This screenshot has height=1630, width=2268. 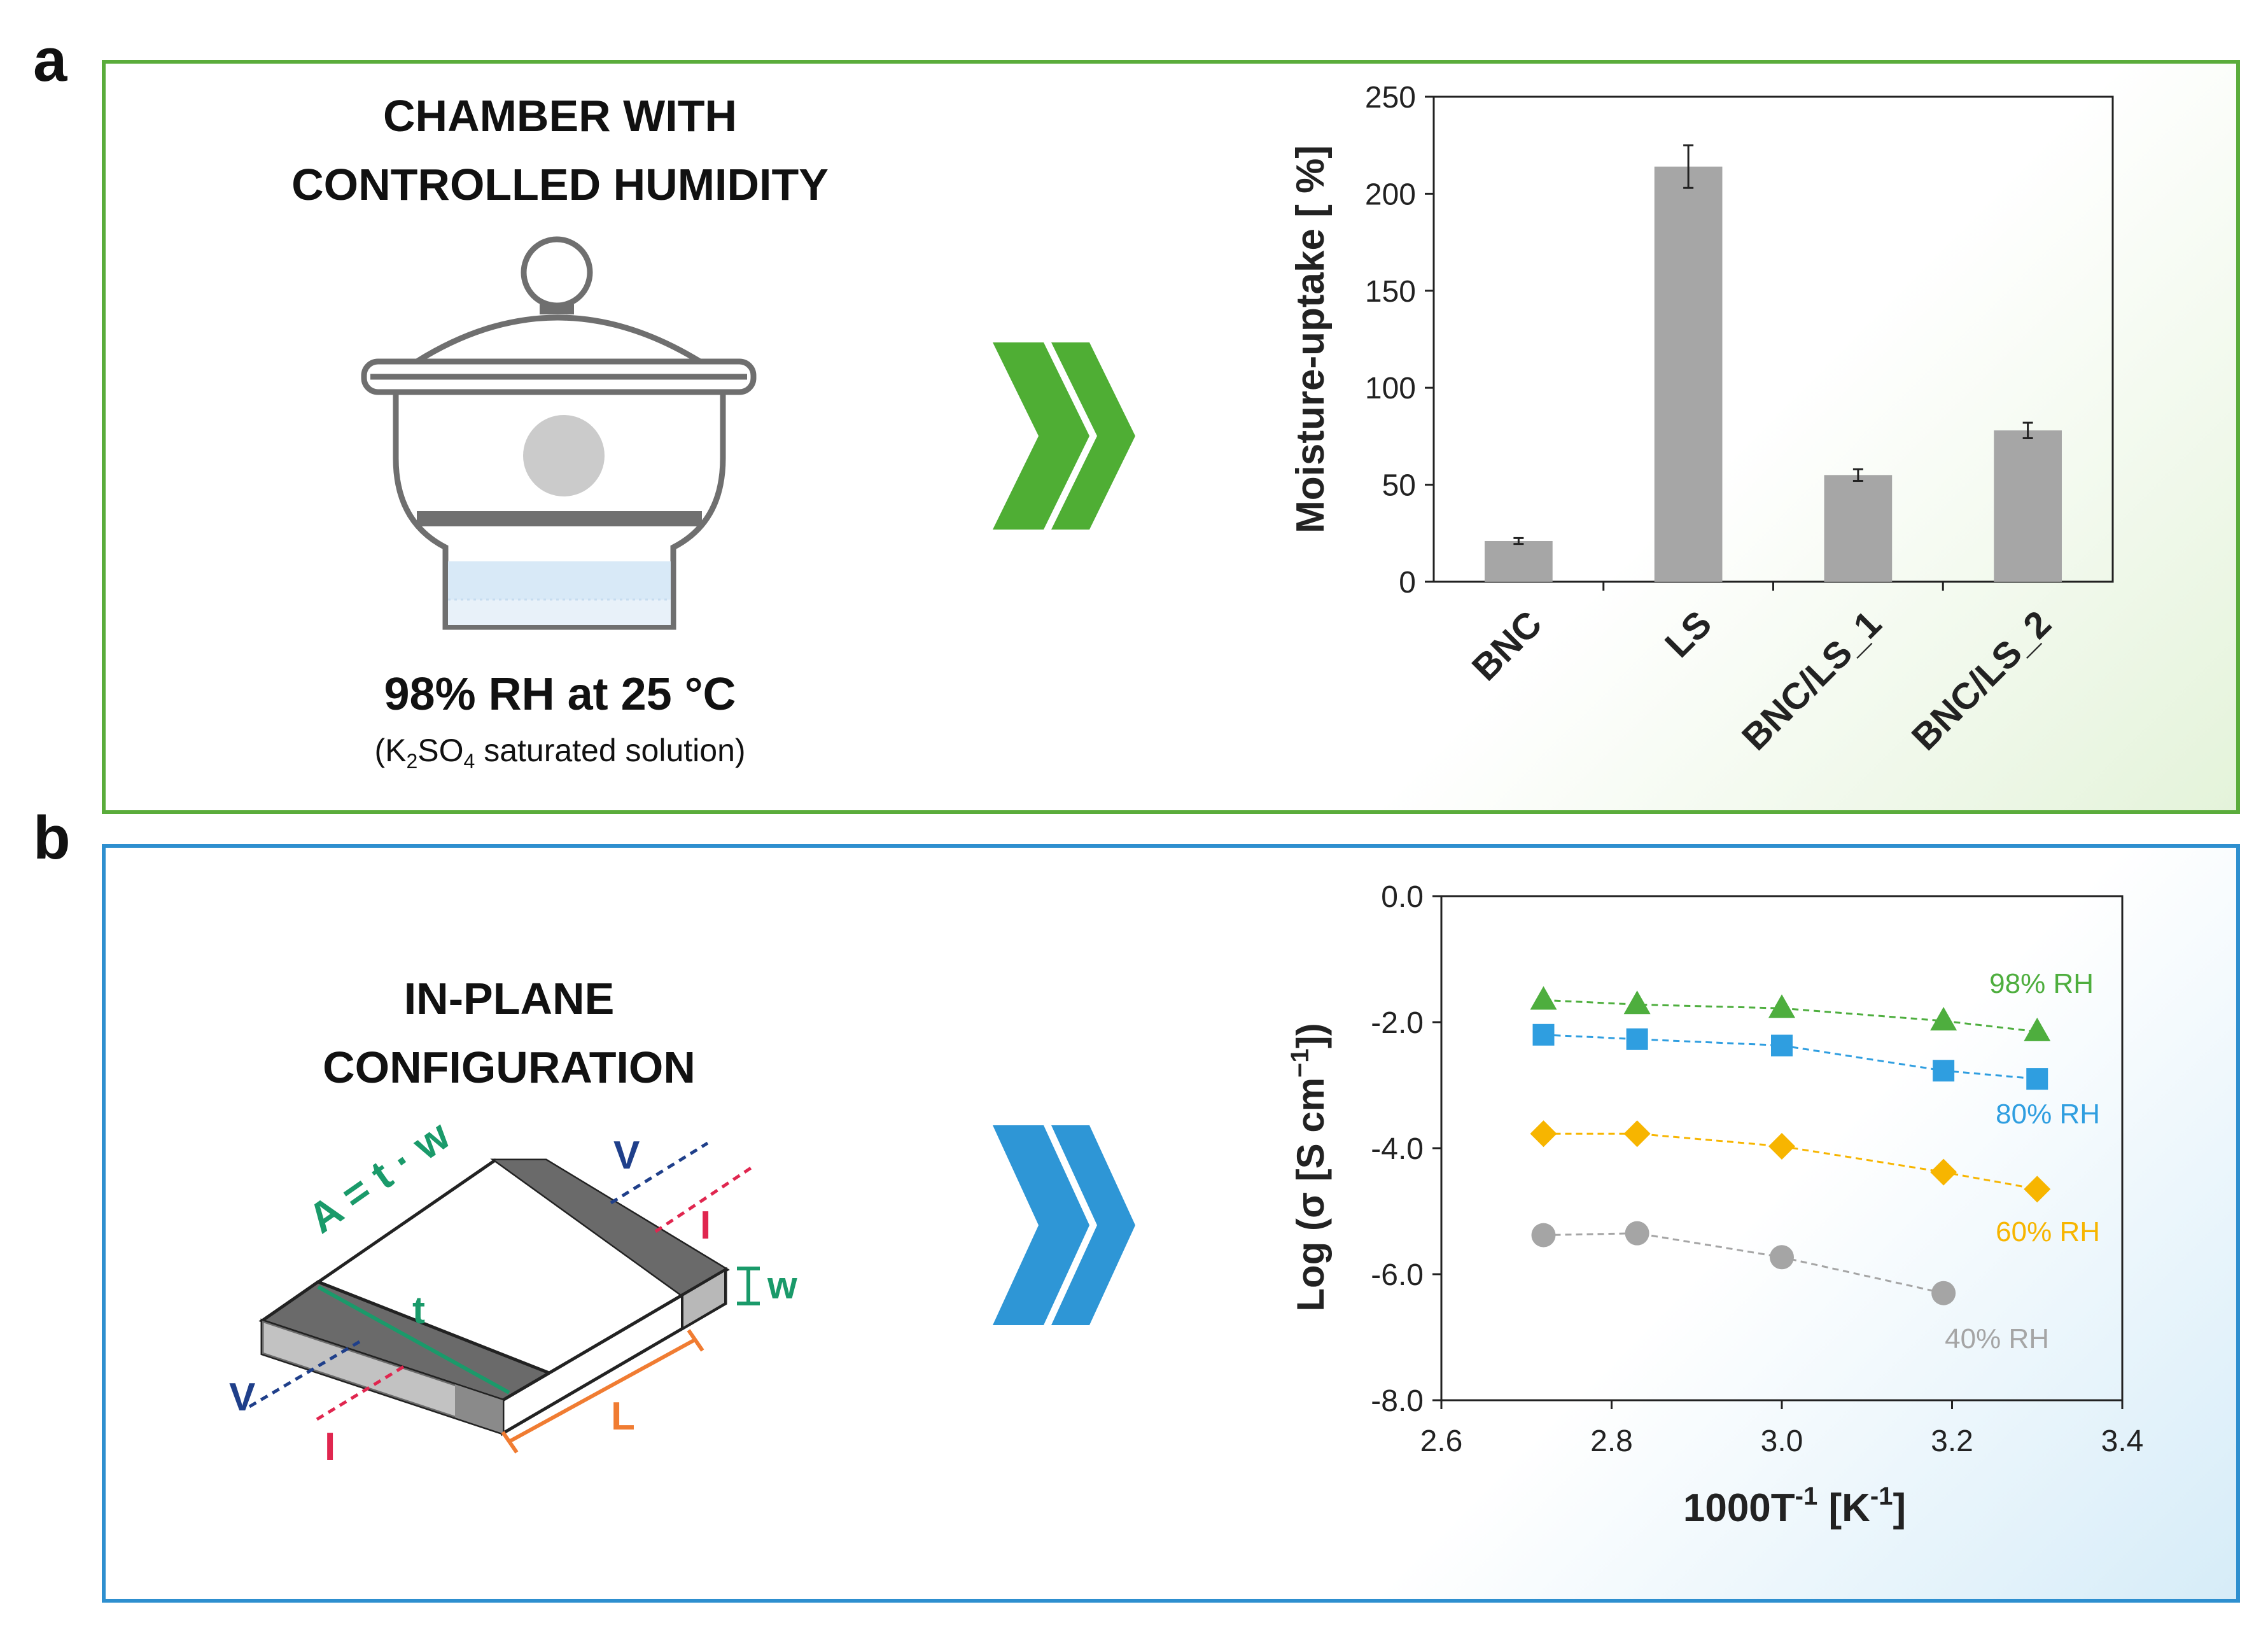 What do you see at coordinates (242, 1397) in the screenshot?
I see `v-label-left: V` at bounding box center [242, 1397].